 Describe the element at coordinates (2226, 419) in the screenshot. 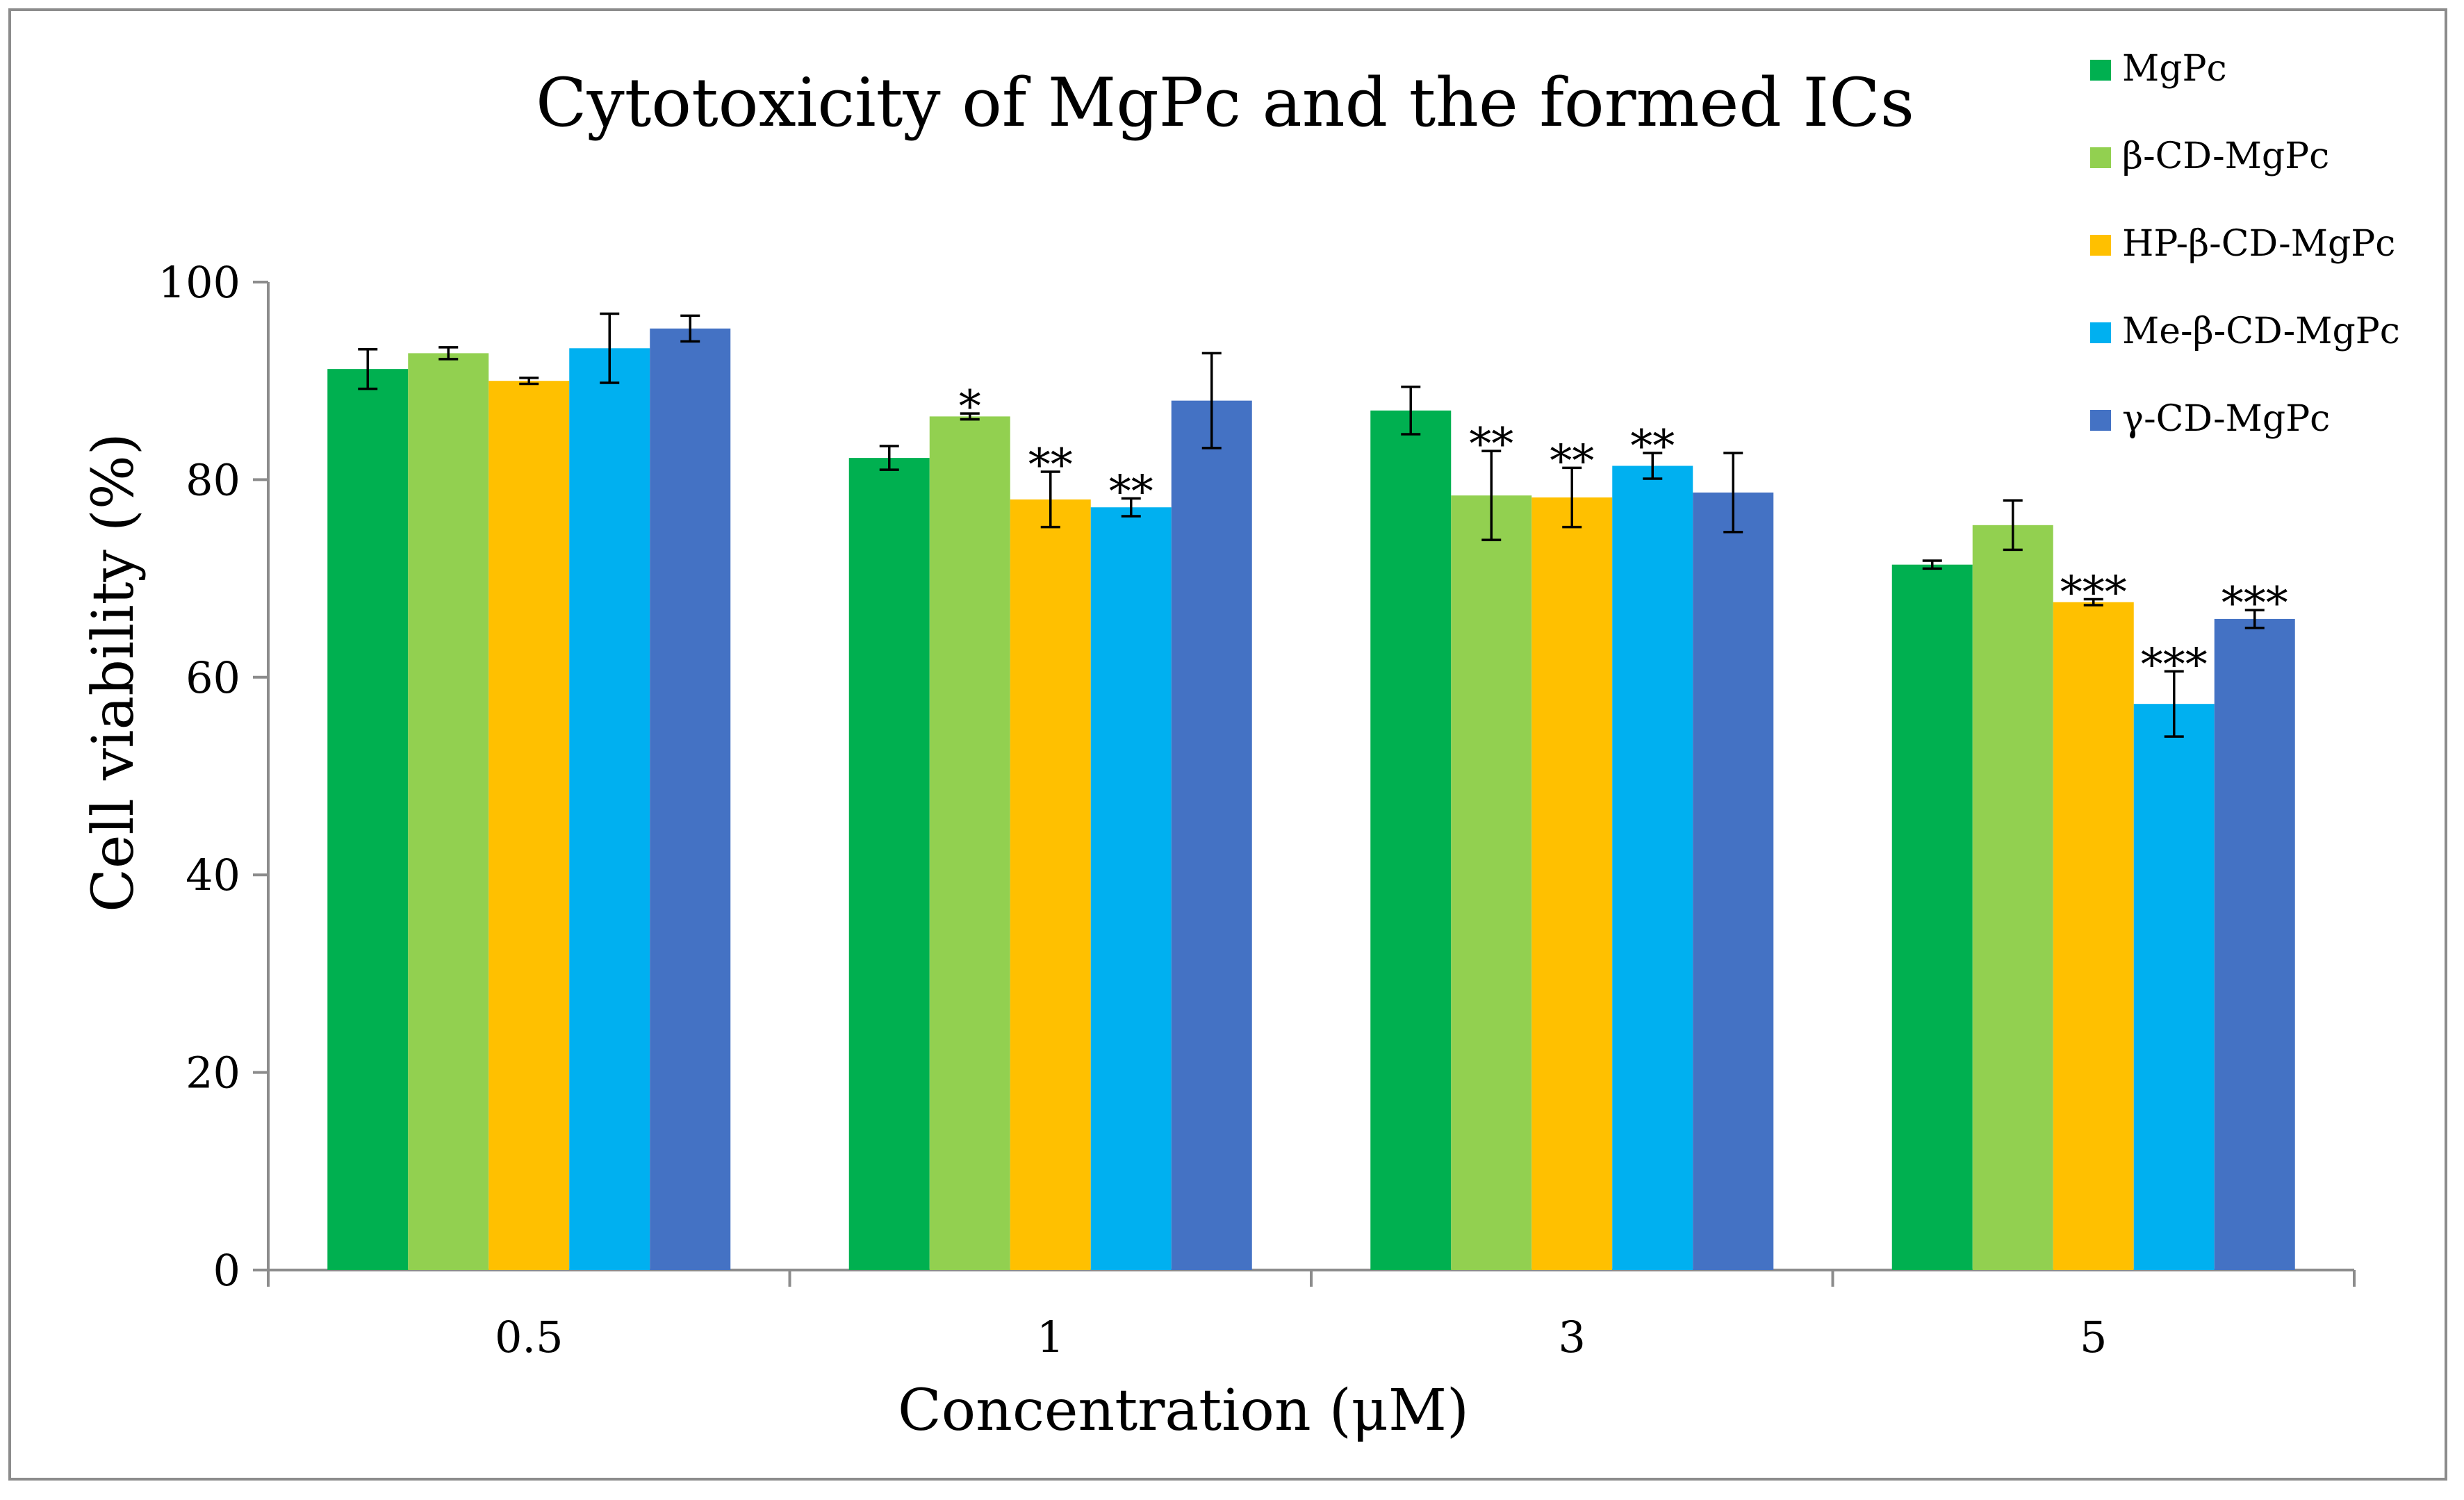

I see `legend-label: γ-CD-MgPc` at that location.